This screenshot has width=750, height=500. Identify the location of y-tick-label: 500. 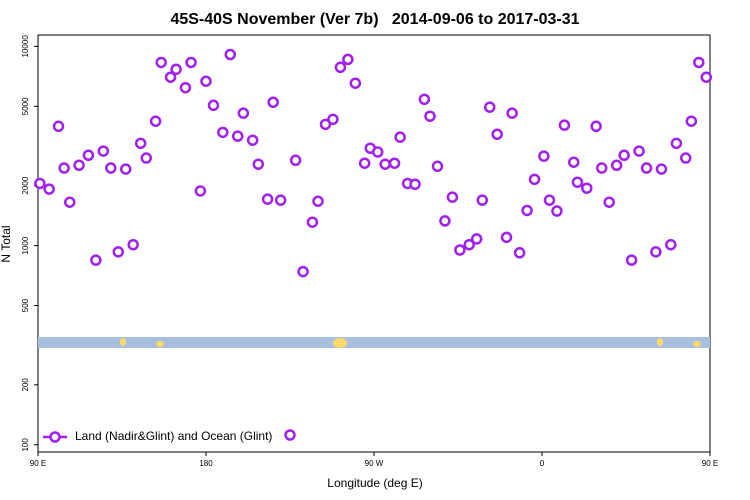
(25, 305).